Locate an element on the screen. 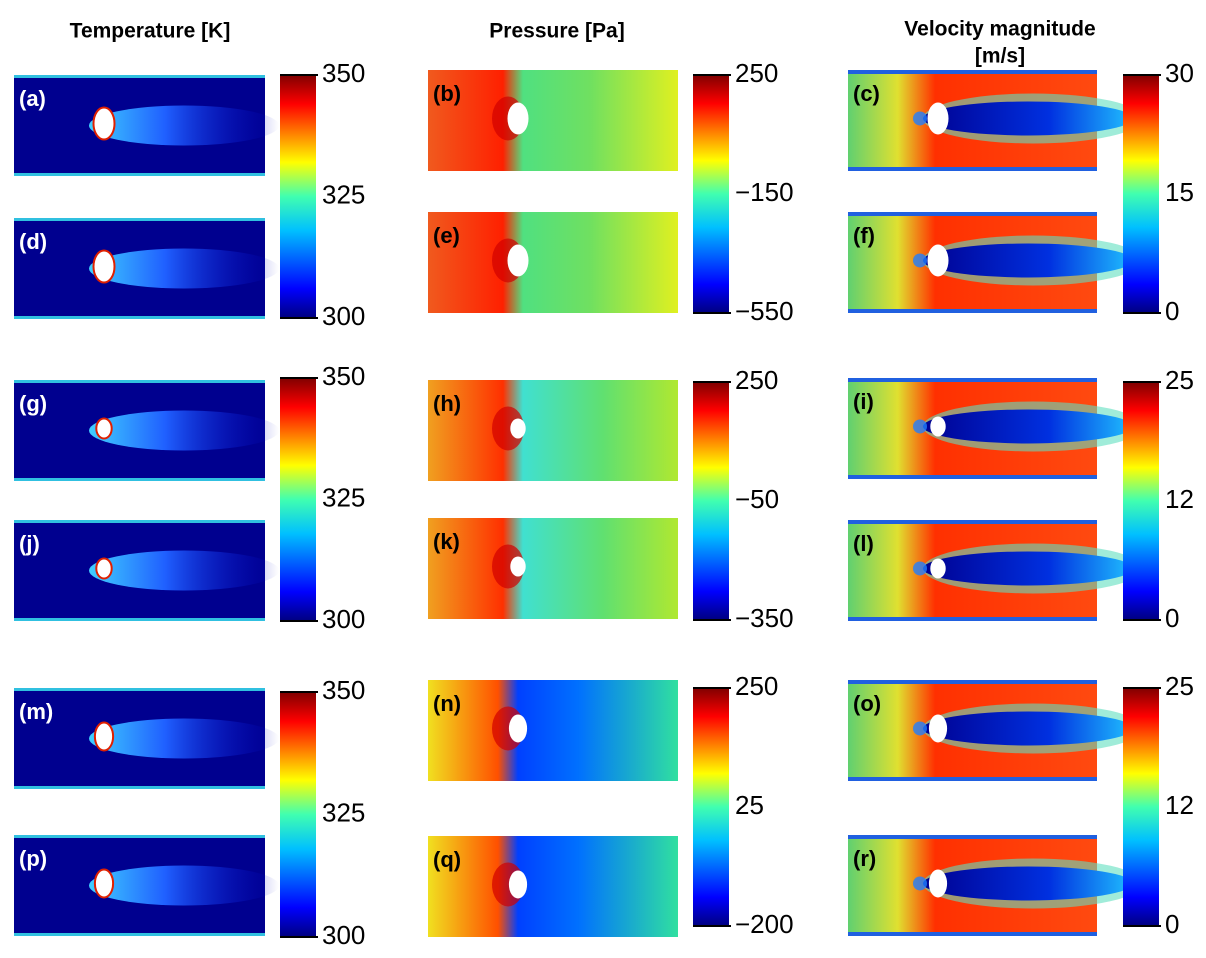 The image size is (1206, 958). panel-label: (j) is located at coordinates (29, 543).